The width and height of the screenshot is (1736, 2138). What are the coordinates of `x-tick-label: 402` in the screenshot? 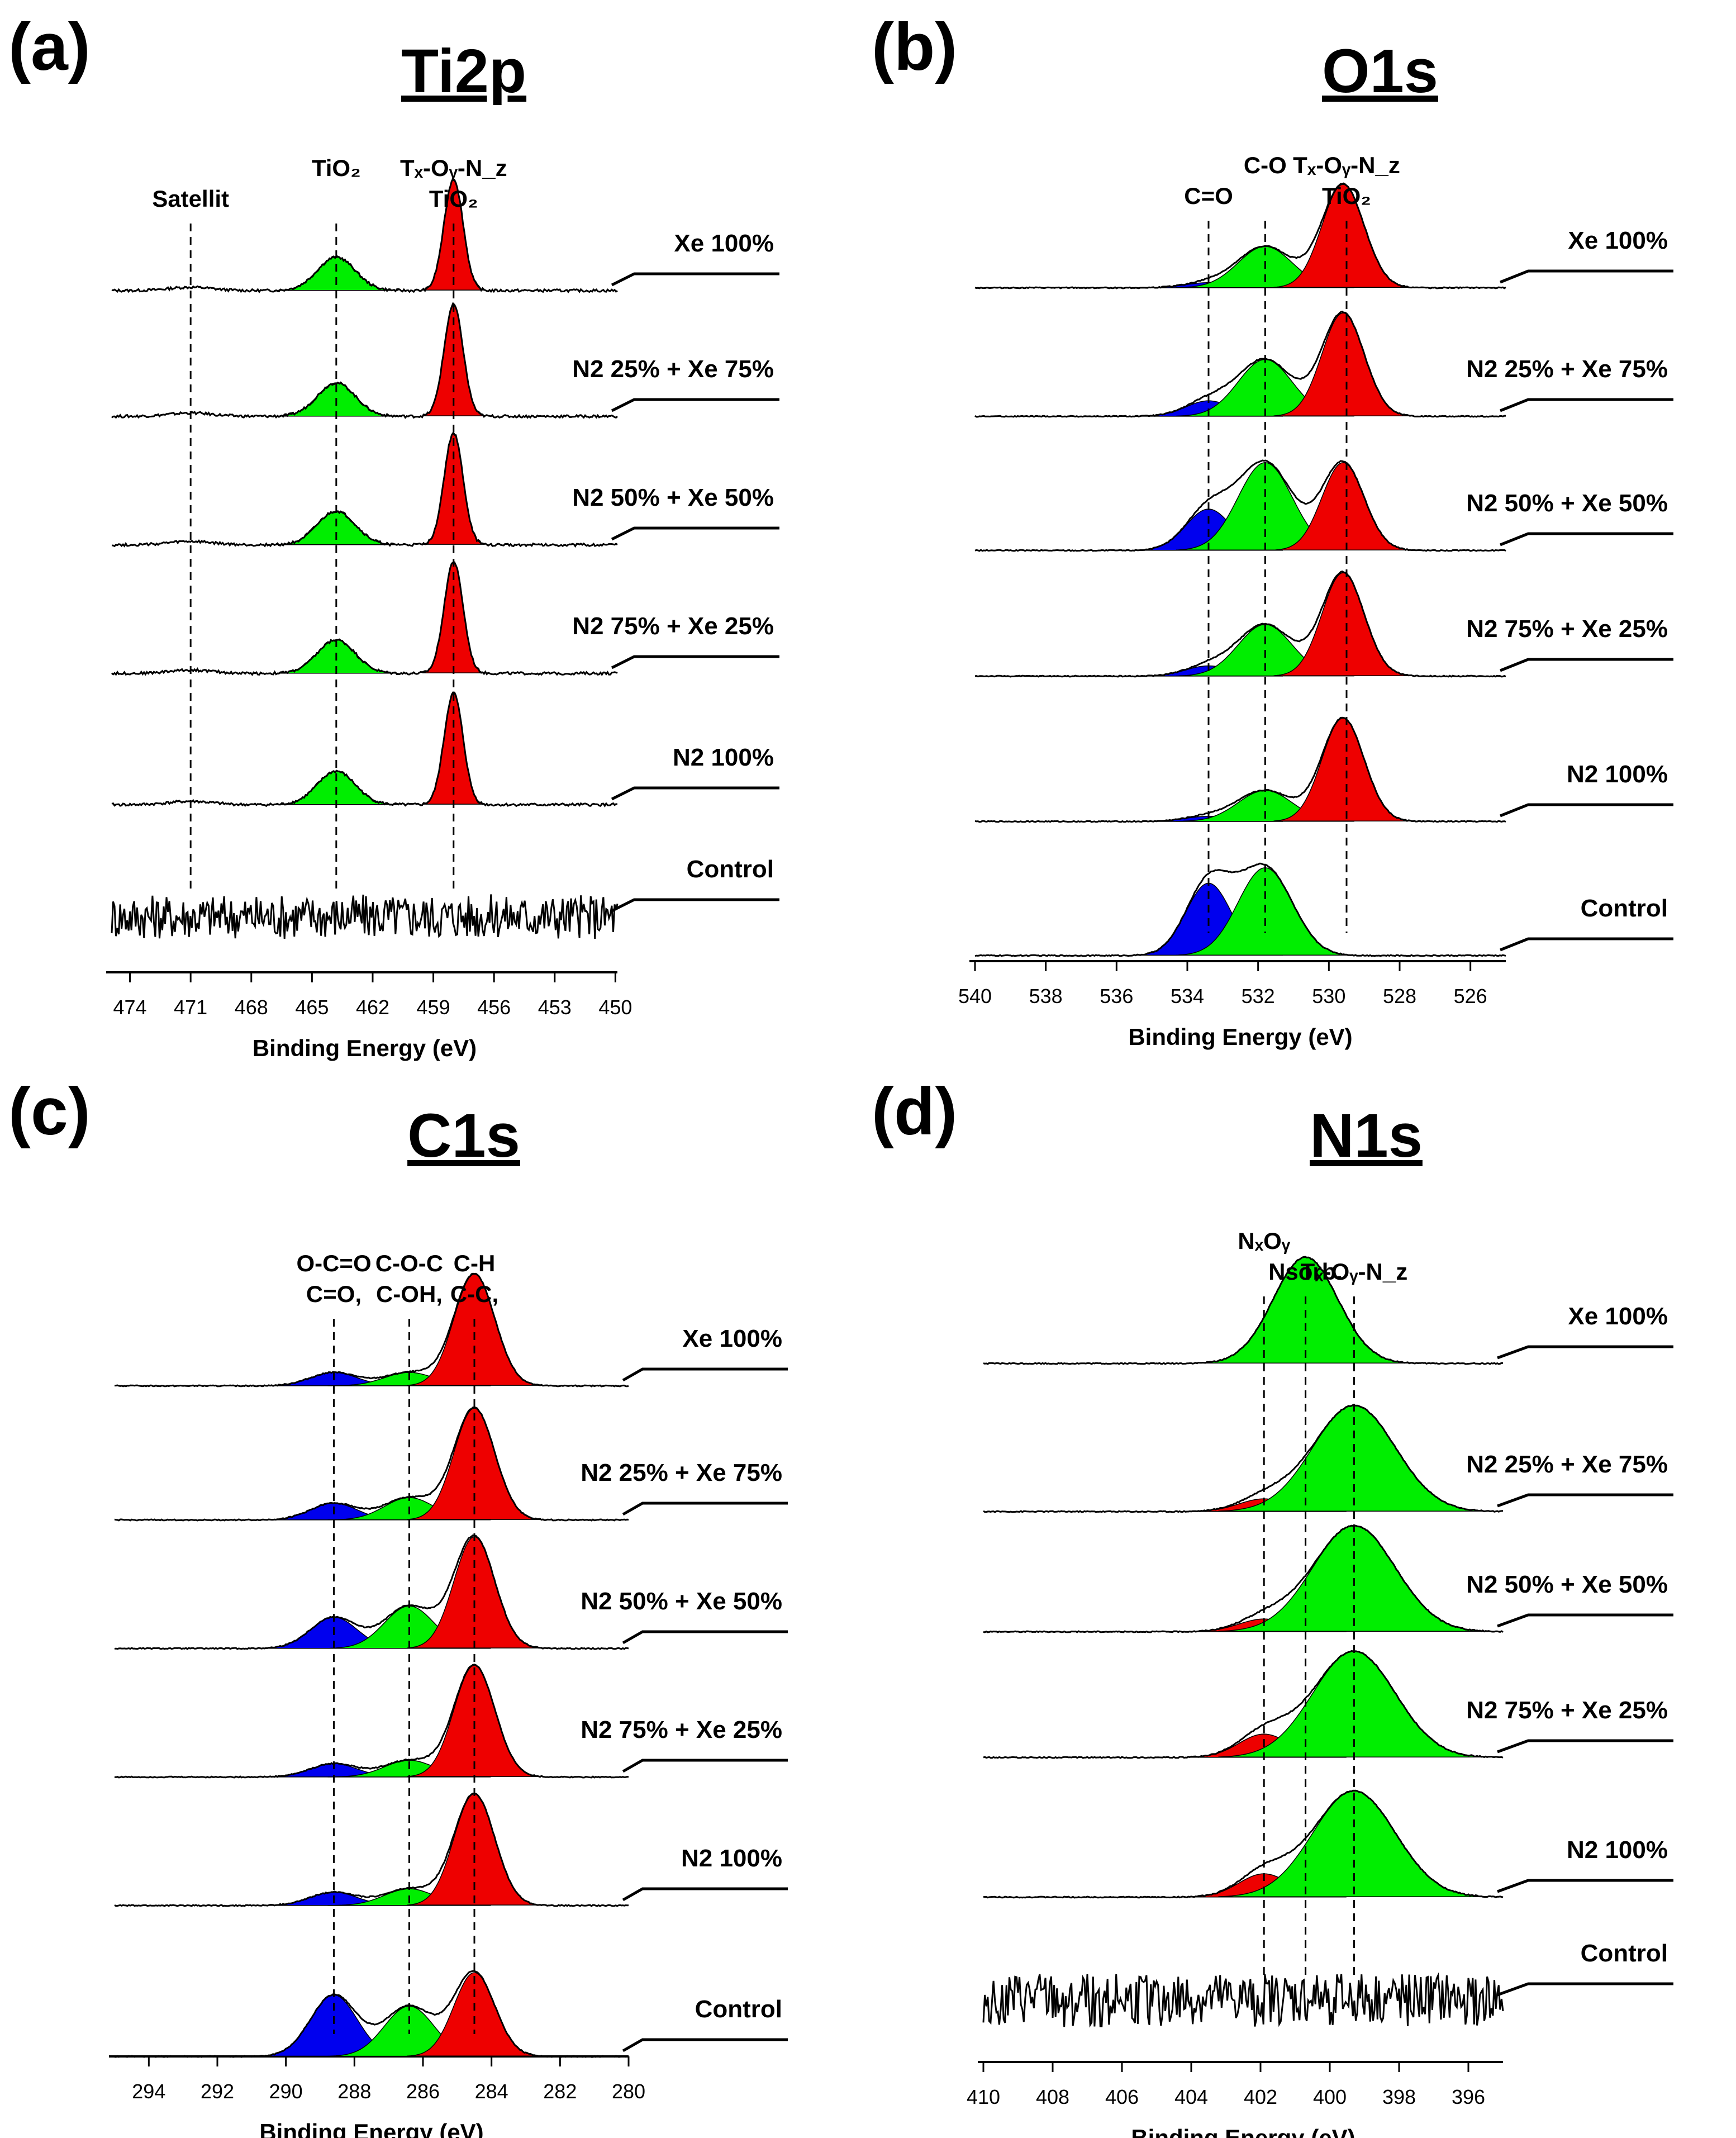 It's located at (1260, 2097).